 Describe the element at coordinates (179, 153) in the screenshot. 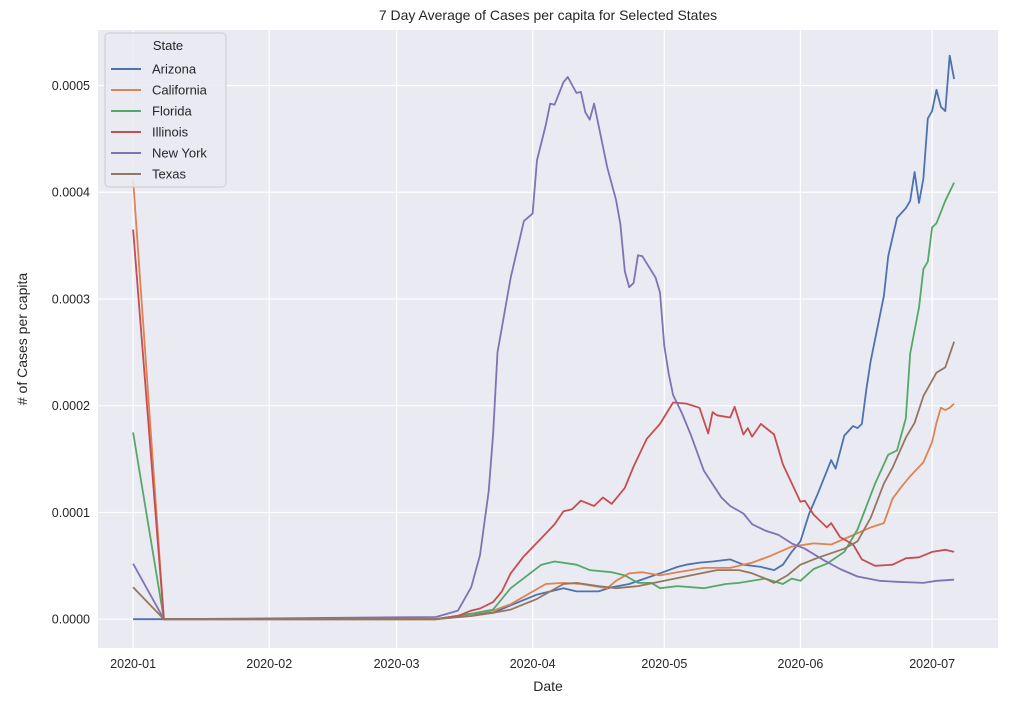

I see `legend-entry-label: New York` at that location.